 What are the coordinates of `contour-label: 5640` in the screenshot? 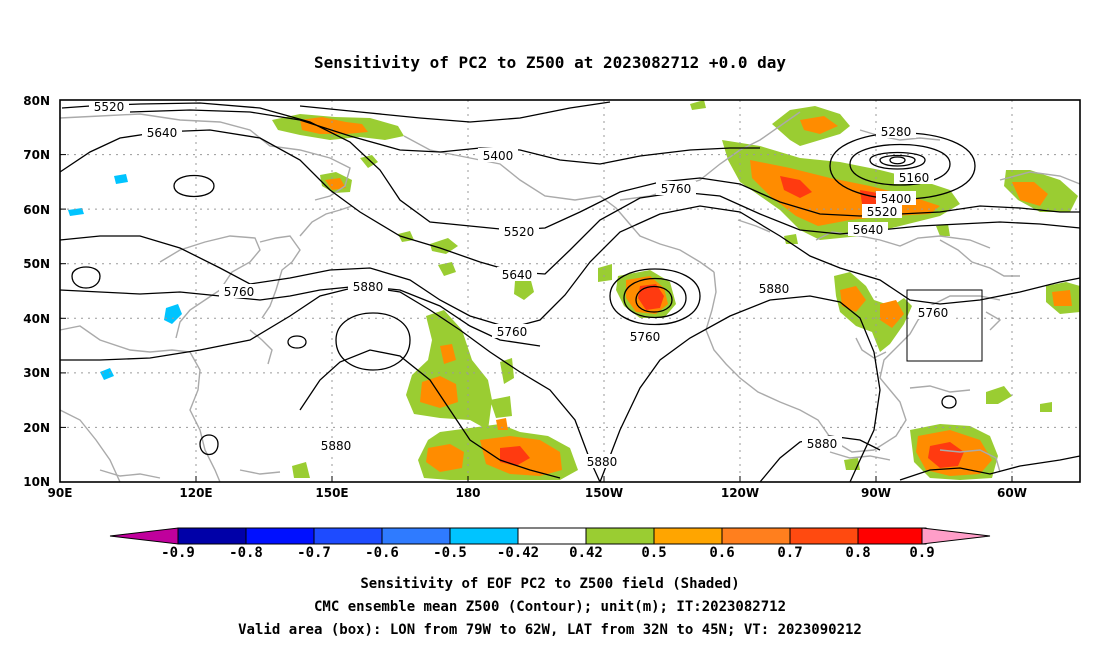 It's located at (517, 274).